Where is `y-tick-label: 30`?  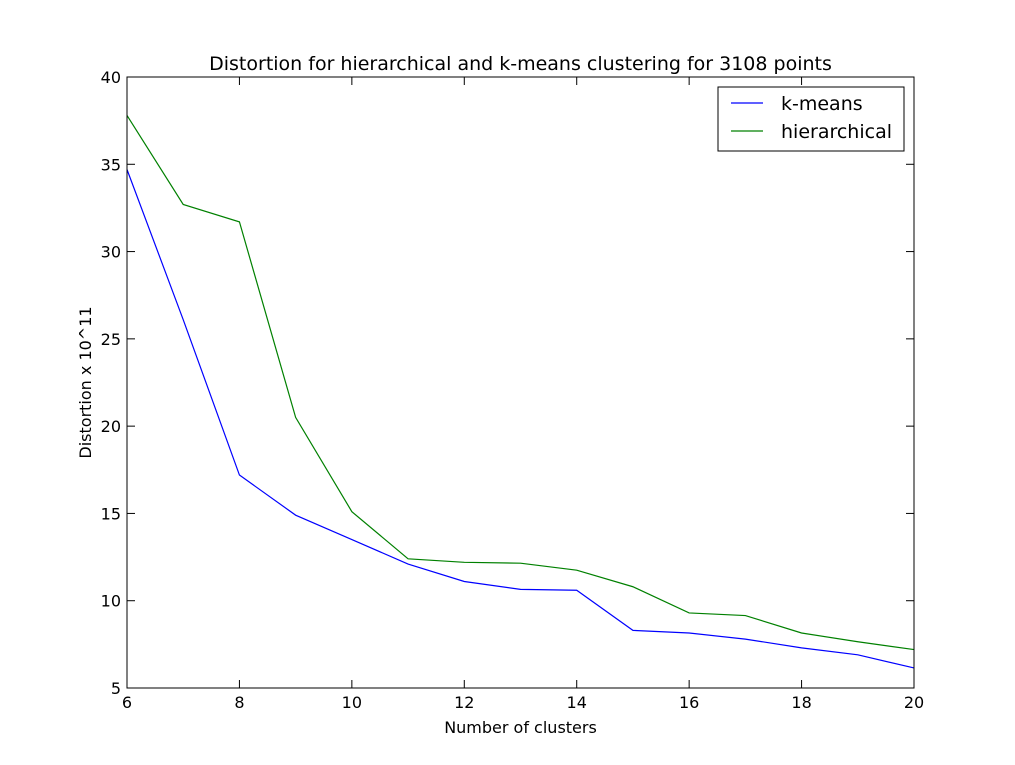
y-tick-label: 30 is located at coordinates (111, 252).